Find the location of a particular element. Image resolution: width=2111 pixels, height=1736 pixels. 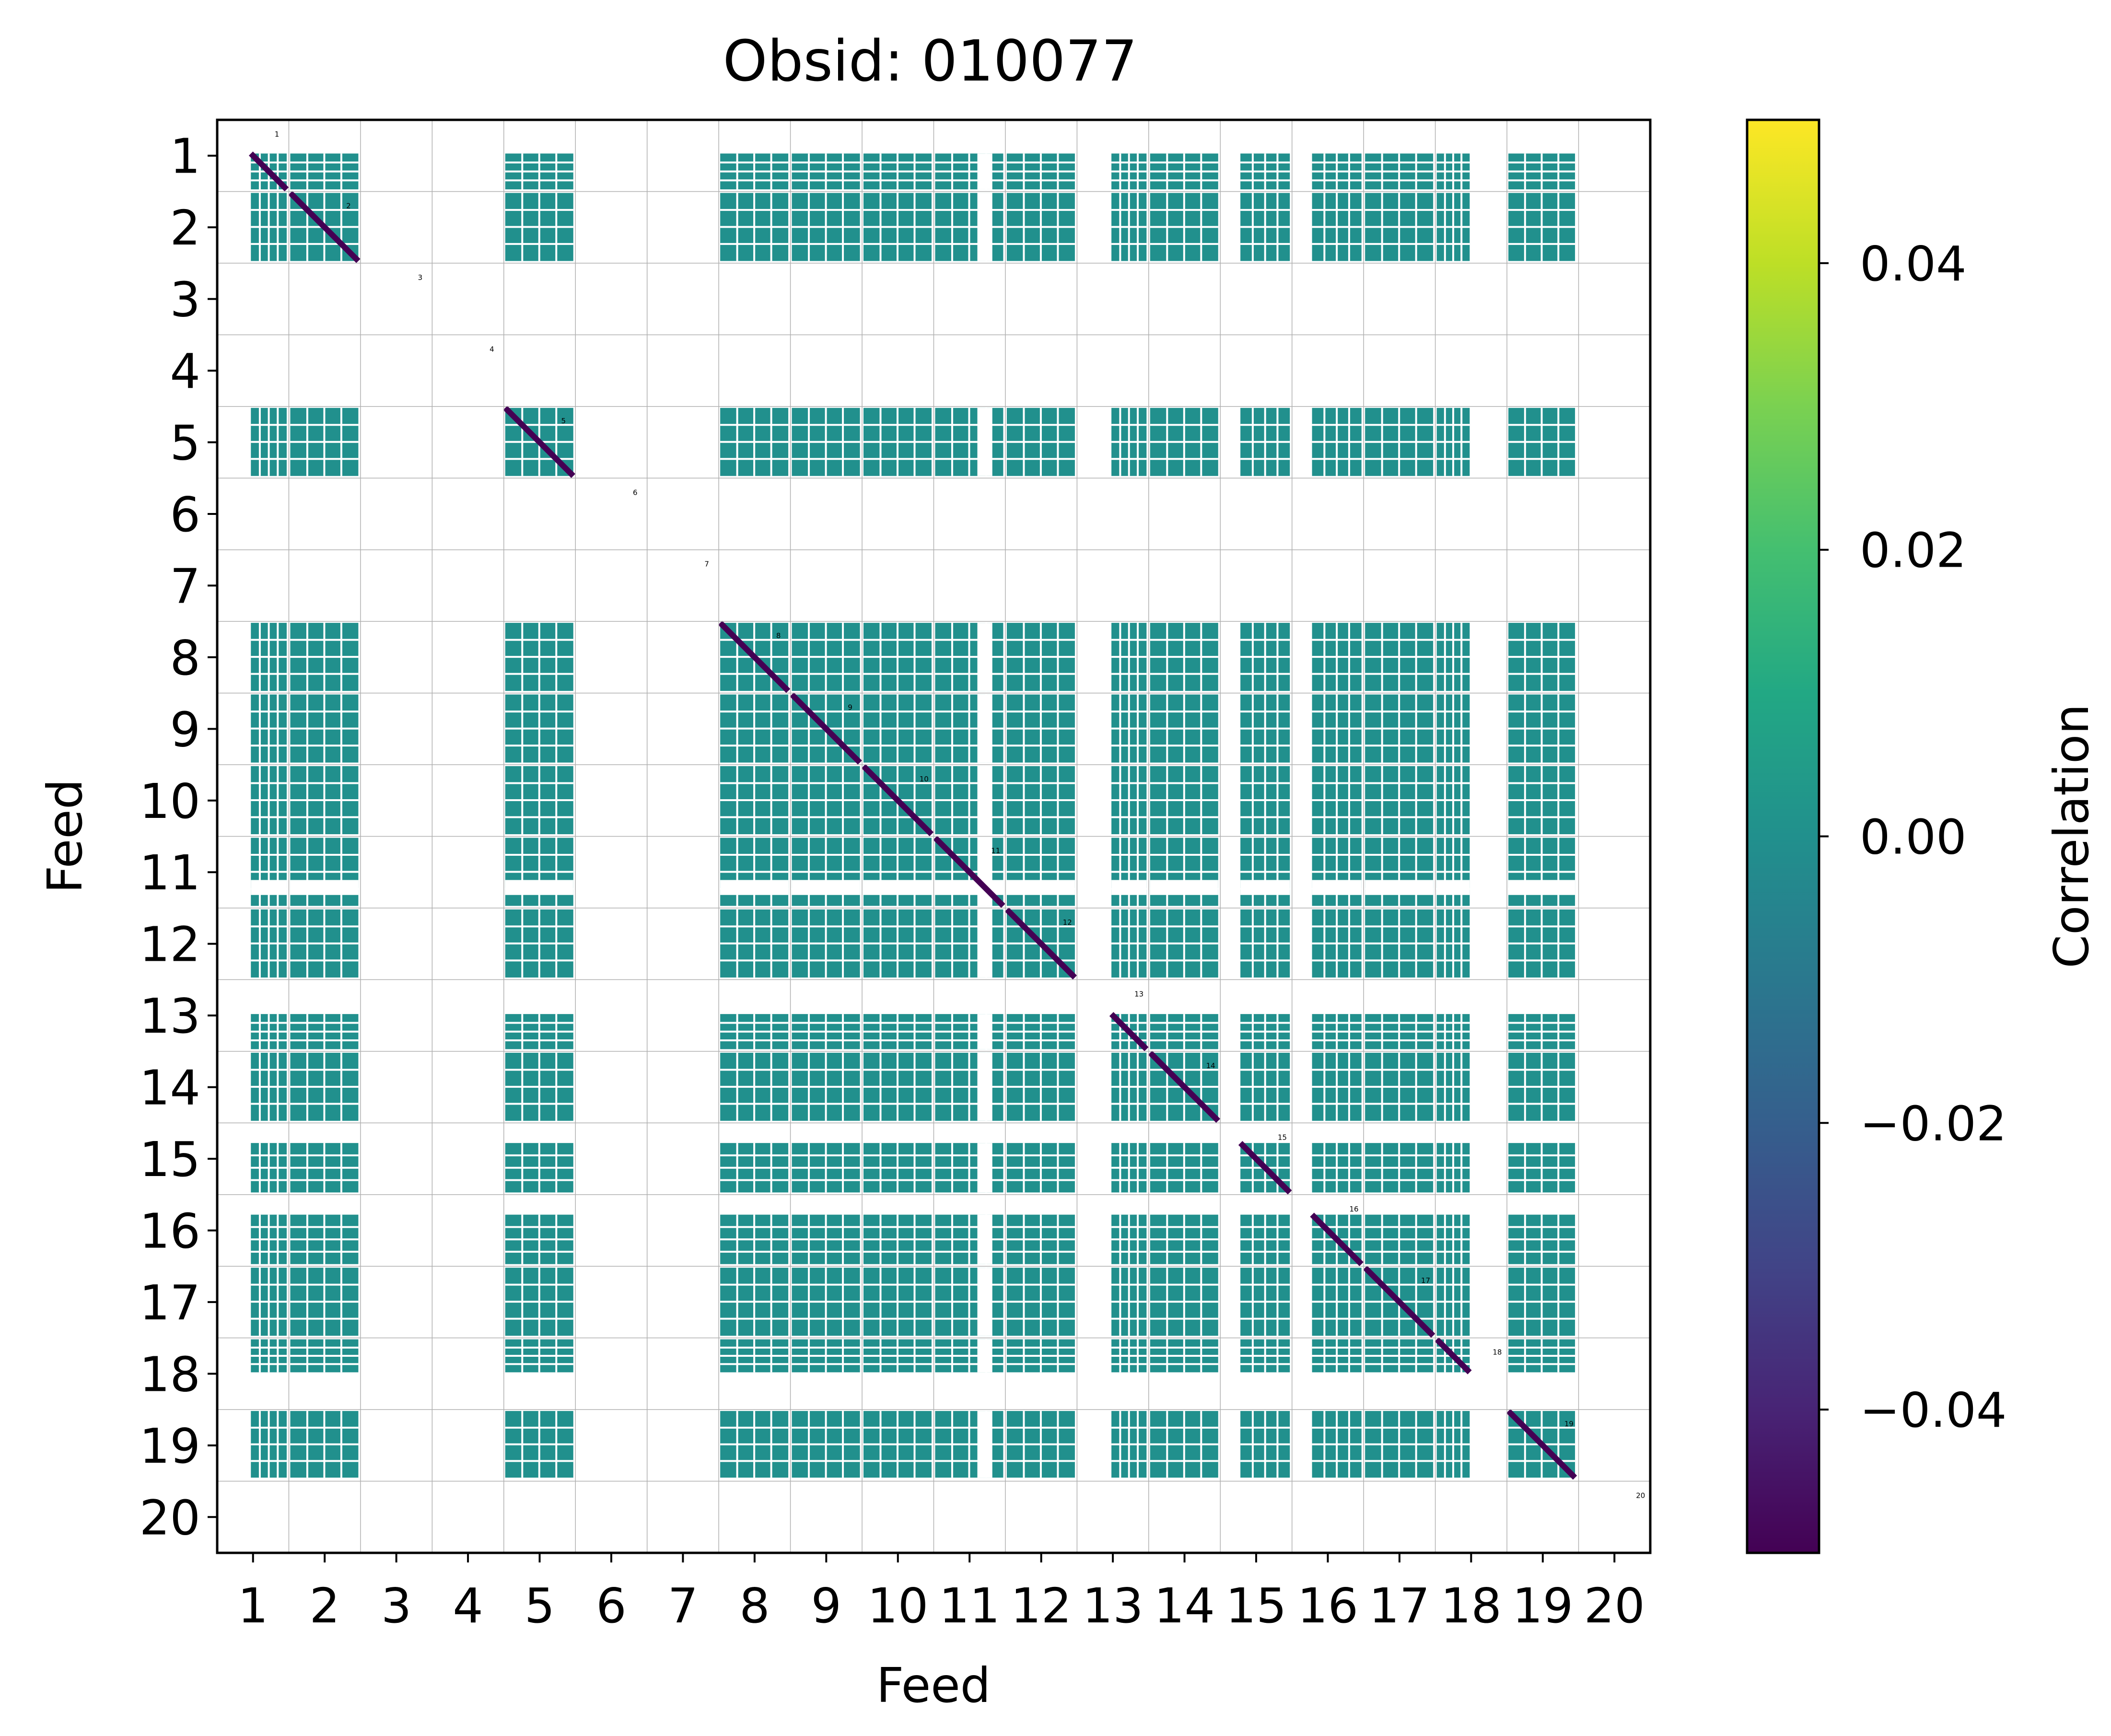

diagonal-label: 12 is located at coordinates (1067, 922).